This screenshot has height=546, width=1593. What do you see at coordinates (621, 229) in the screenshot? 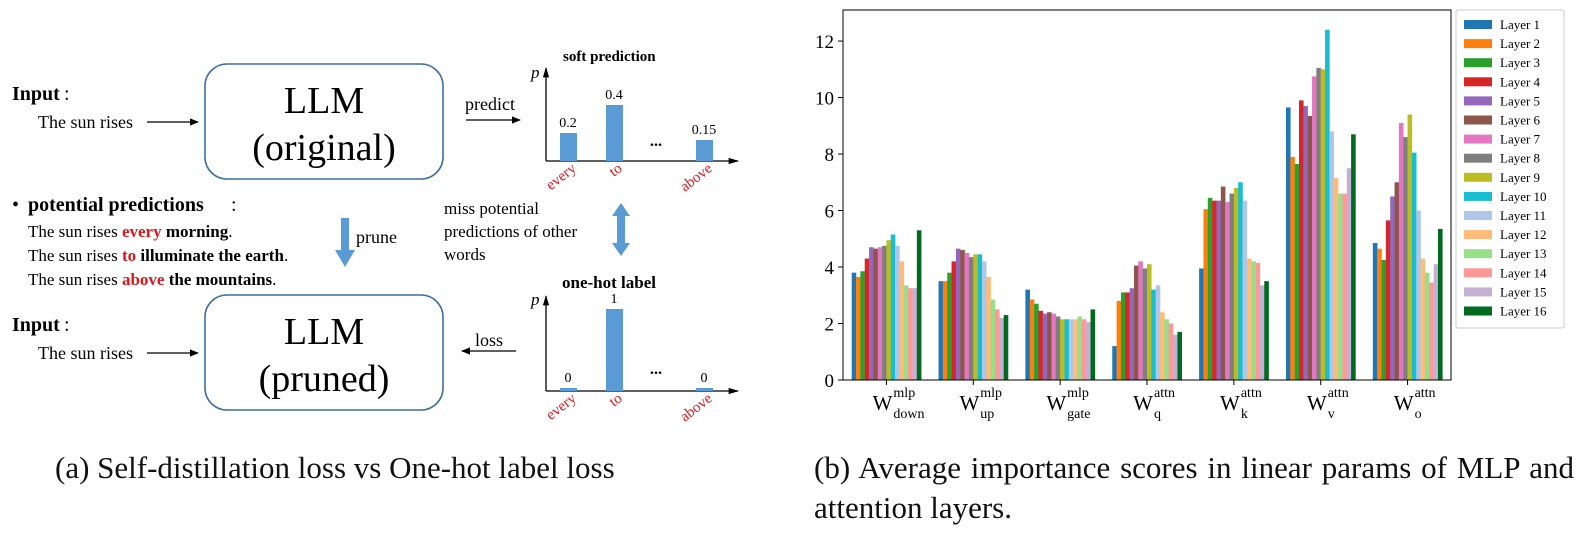
I see `double-arrow-icon` at bounding box center [621, 229].